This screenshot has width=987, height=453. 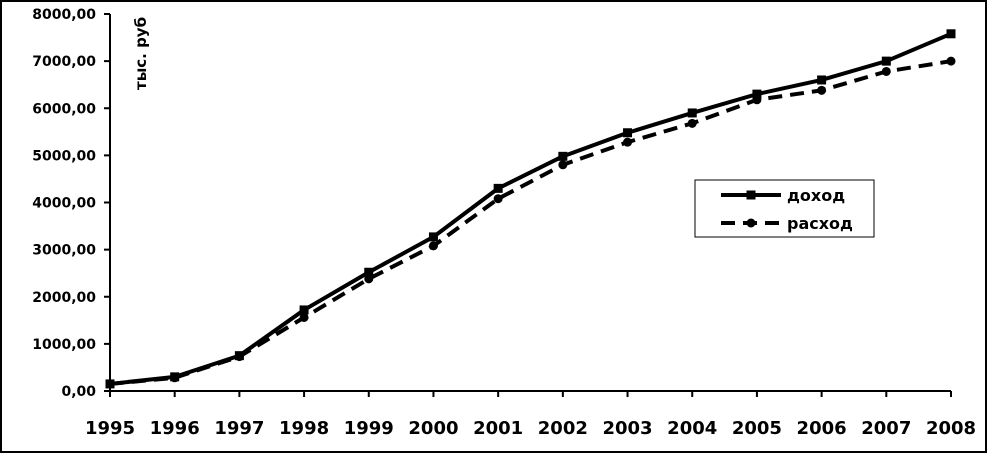 I want to click on legend-label: доход, so click(x=816, y=195).